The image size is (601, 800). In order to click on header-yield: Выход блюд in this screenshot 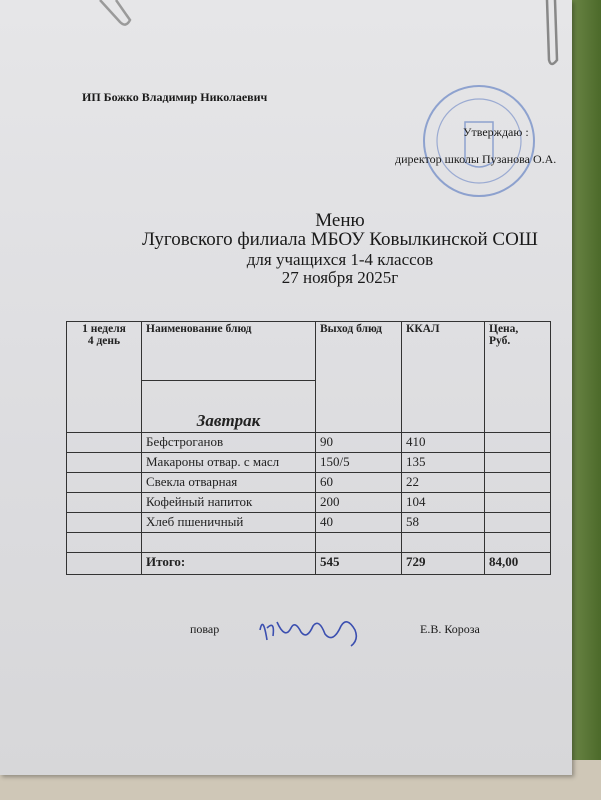, I will do `click(358, 377)`.